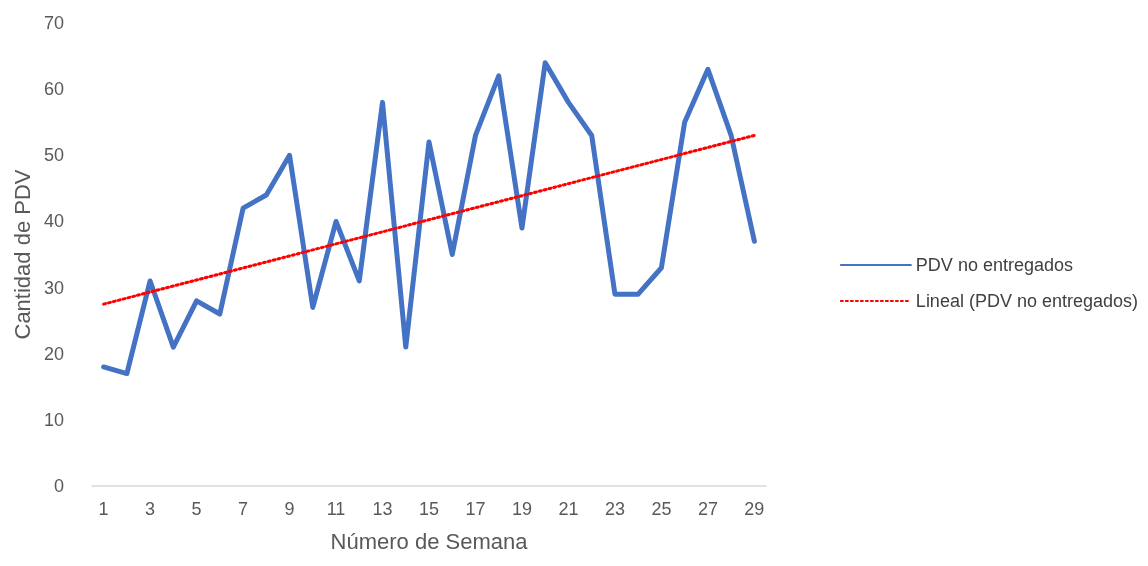  Describe the element at coordinates (754, 509) in the screenshot. I see `x-tick-label: 29` at that location.